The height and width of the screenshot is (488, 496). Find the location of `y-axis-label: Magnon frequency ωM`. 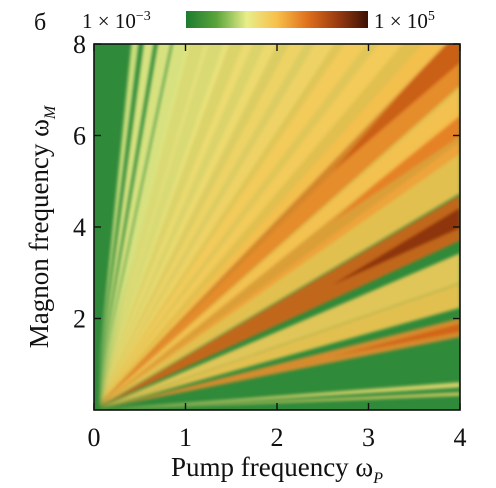

y-axis-label: Magnon frequency ωM is located at coordinates (41, 226).